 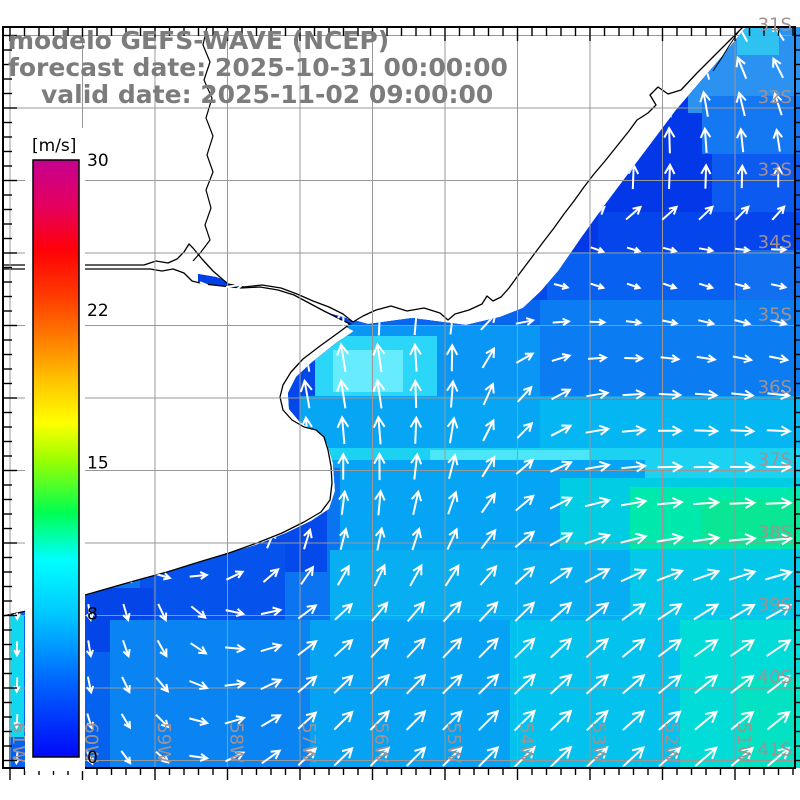 I want to click on lon-label: 57W, so click(x=308, y=742).